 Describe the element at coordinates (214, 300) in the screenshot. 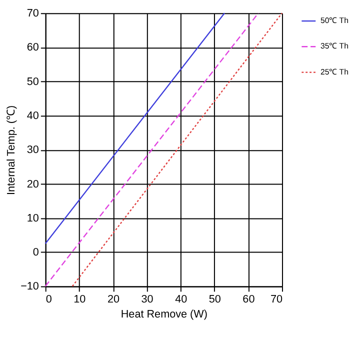

I see `x-tick-label: 50` at that location.